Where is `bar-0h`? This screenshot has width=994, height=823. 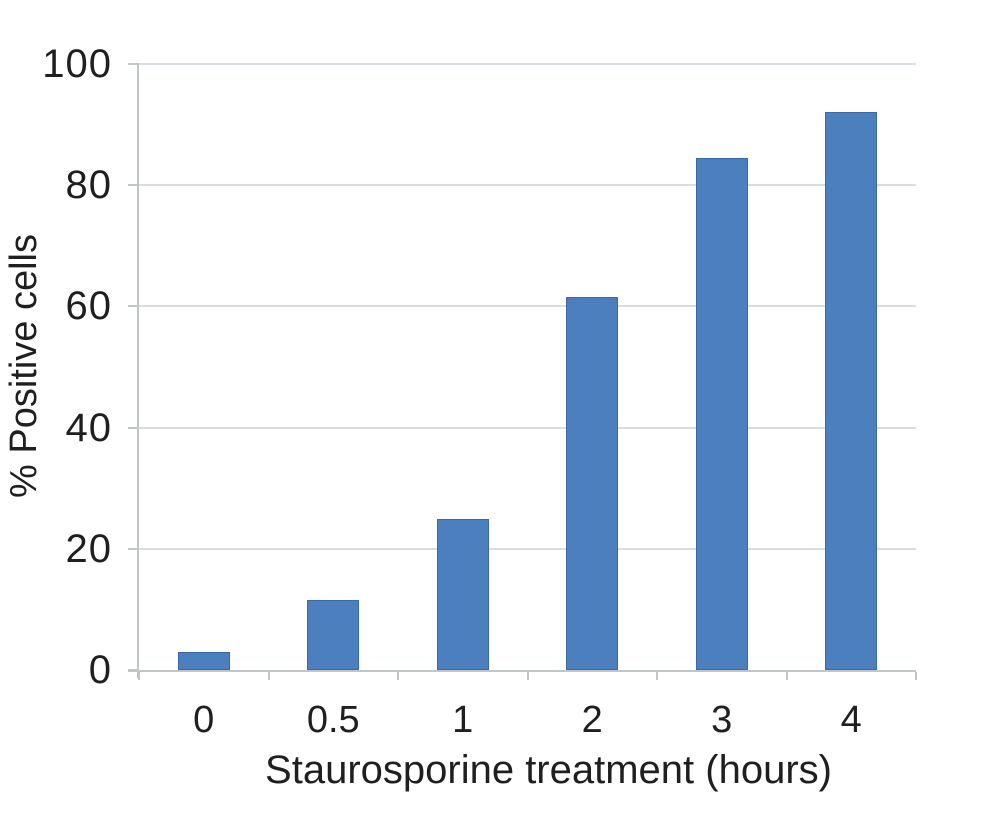 bar-0h is located at coordinates (203, 660).